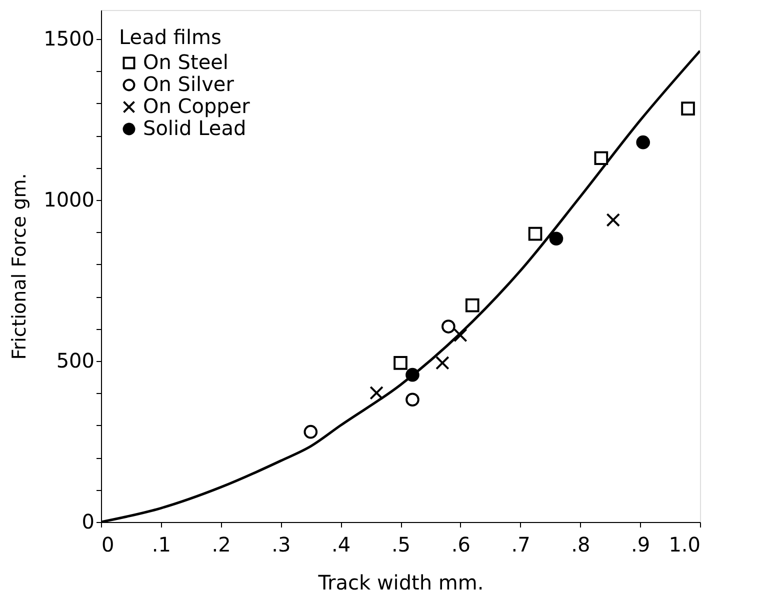  Describe the element at coordinates (88, 522) in the screenshot. I see `y-tick-label: 0` at that location.